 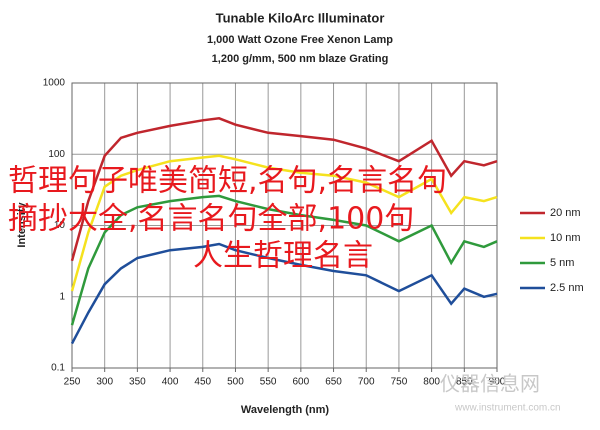 I want to click on y-tick-label: 0.1, so click(x=58, y=368).